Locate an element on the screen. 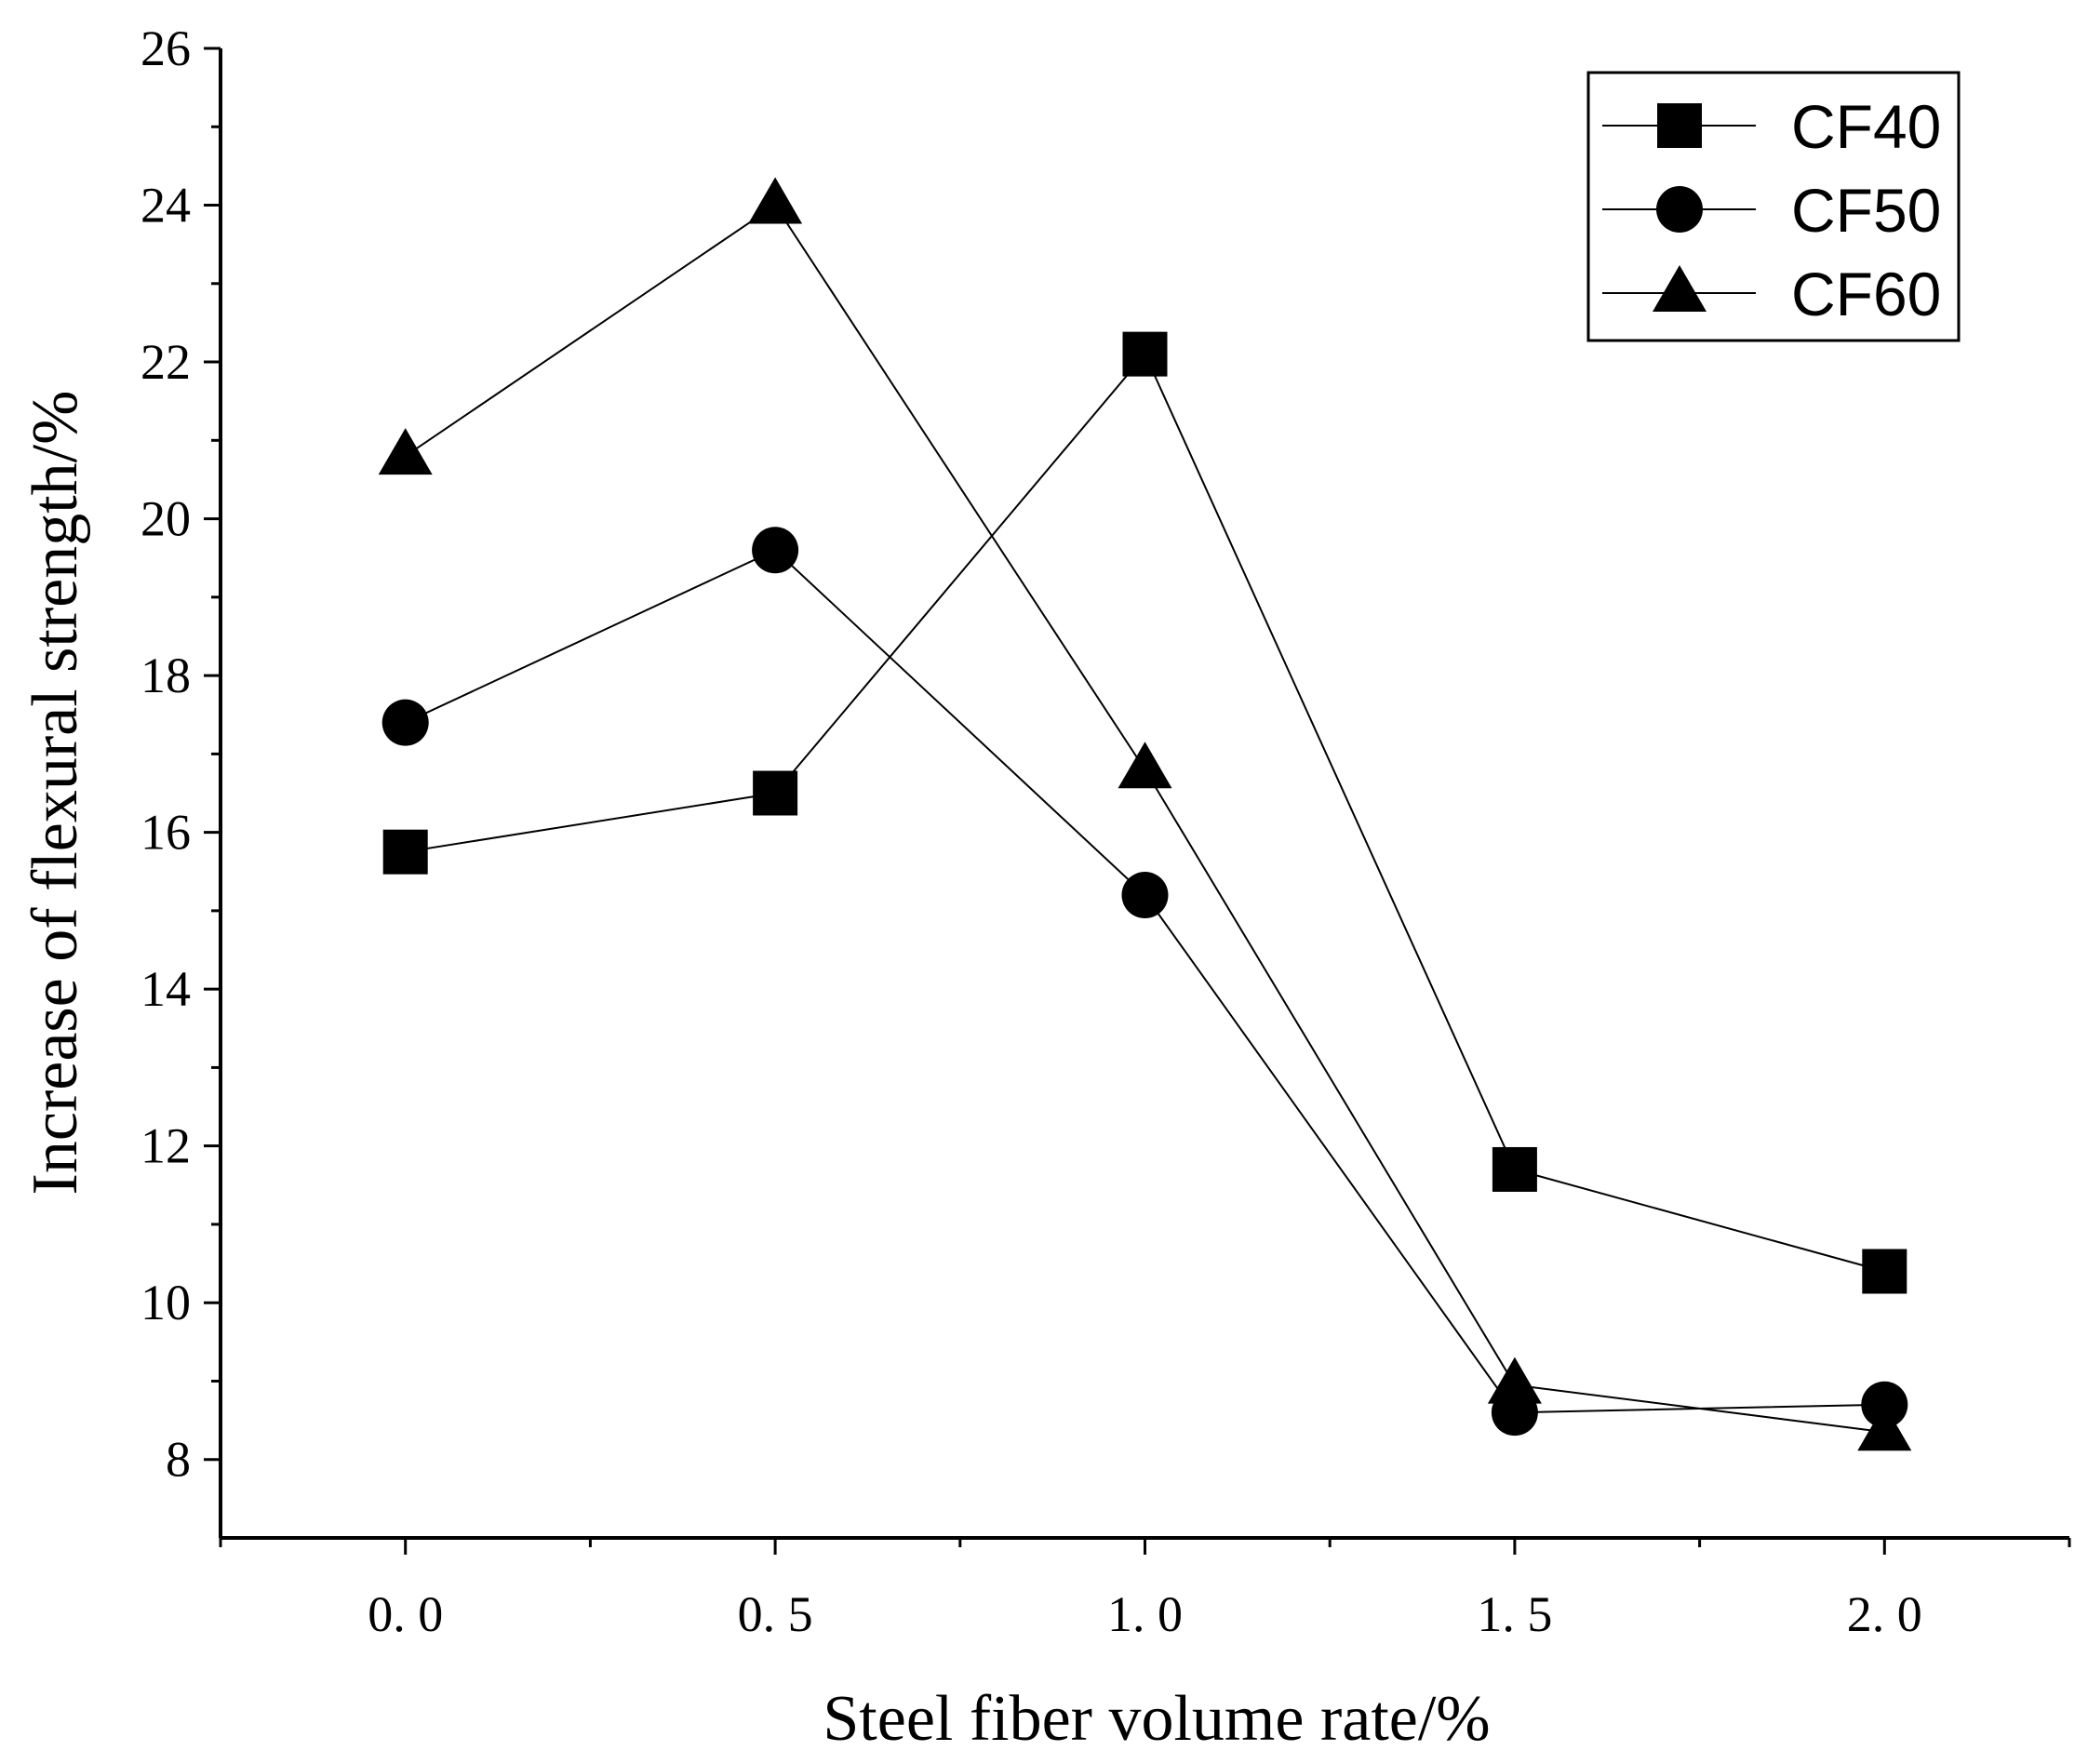  x-tick-label: 0. 5 is located at coordinates (775, 1614).